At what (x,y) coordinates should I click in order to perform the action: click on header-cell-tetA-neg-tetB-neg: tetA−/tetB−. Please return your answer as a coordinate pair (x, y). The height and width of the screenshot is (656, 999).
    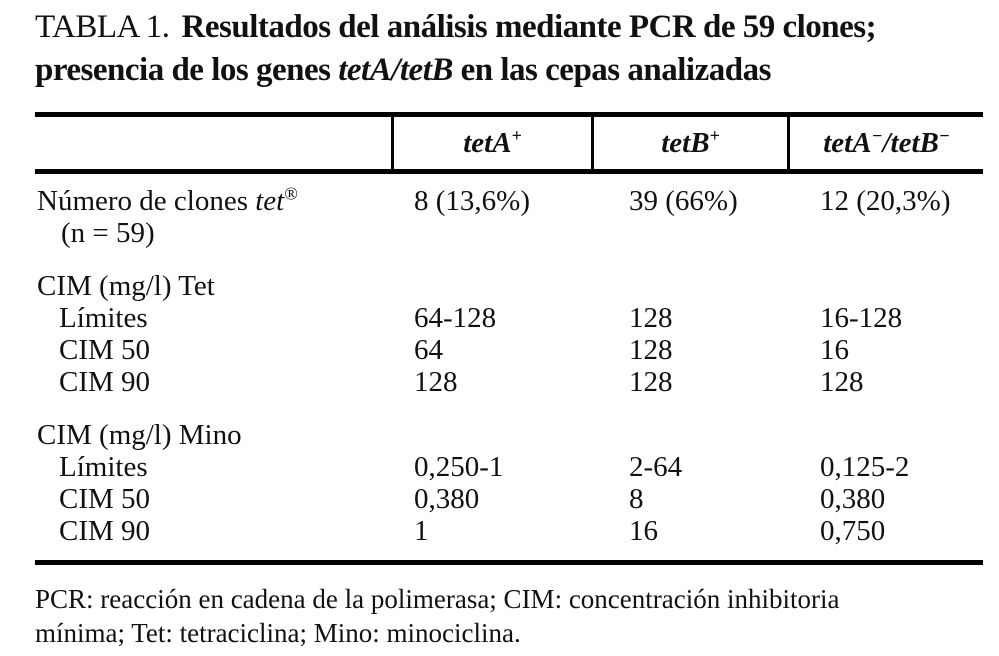
    Looking at the image, I should click on (885, 143).